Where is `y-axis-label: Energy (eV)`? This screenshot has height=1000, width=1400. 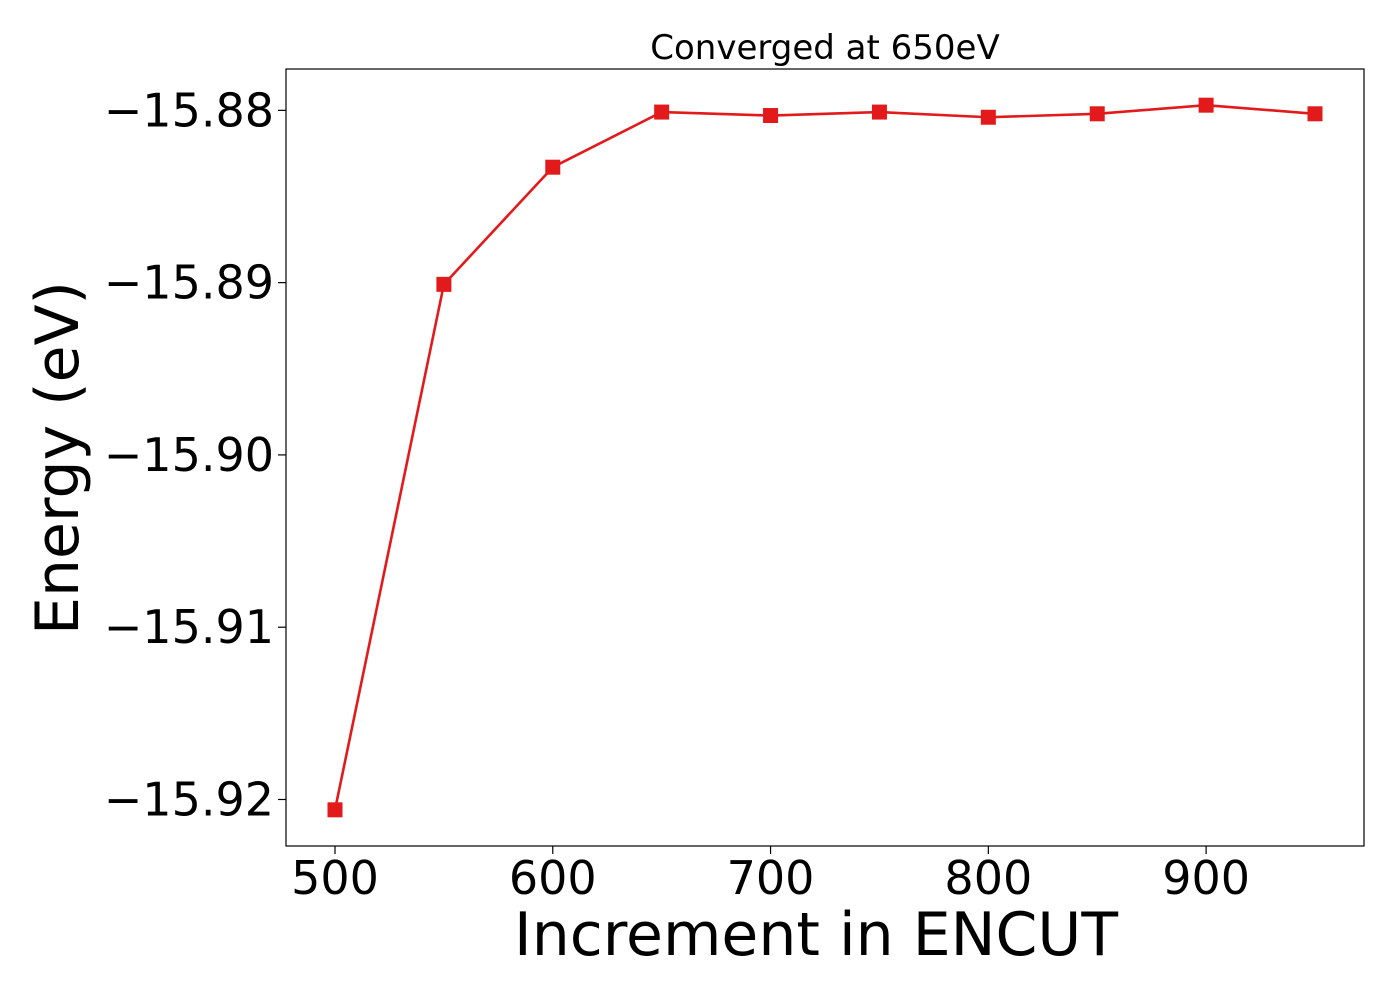 y-axis-label: Energy (eV) is located at coordinates (58, 458).